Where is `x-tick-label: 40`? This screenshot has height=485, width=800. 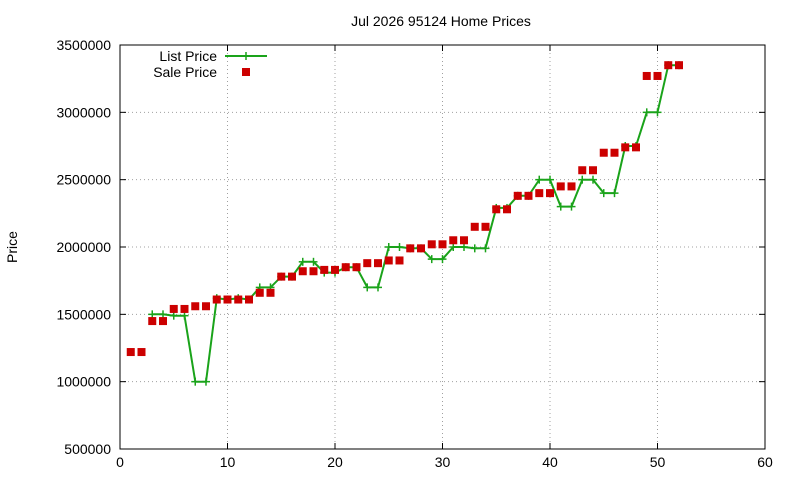 x-tick-label: 40 is located at coordinates (550, 462).